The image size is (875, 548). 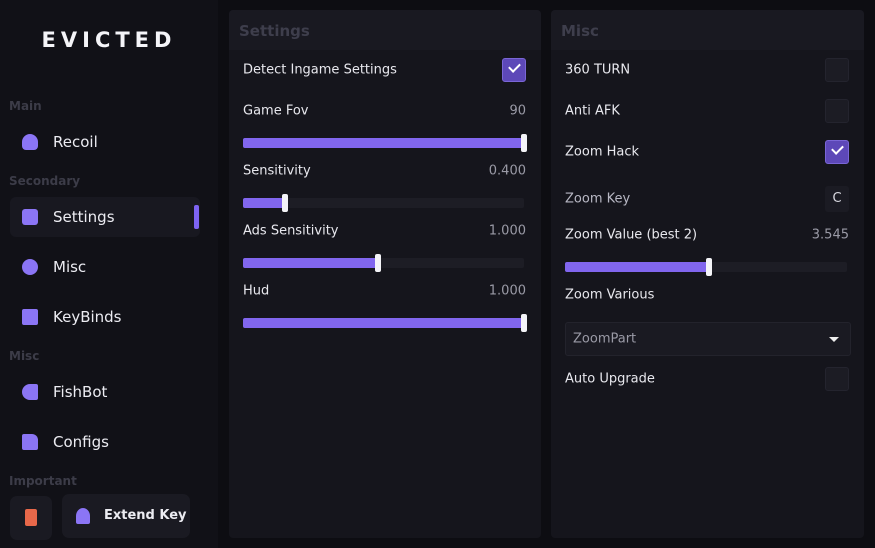 What do you see at coordinates (517, 111) in the screenshot?
I see `slider-value: 90` at bounding box center [517, 111].